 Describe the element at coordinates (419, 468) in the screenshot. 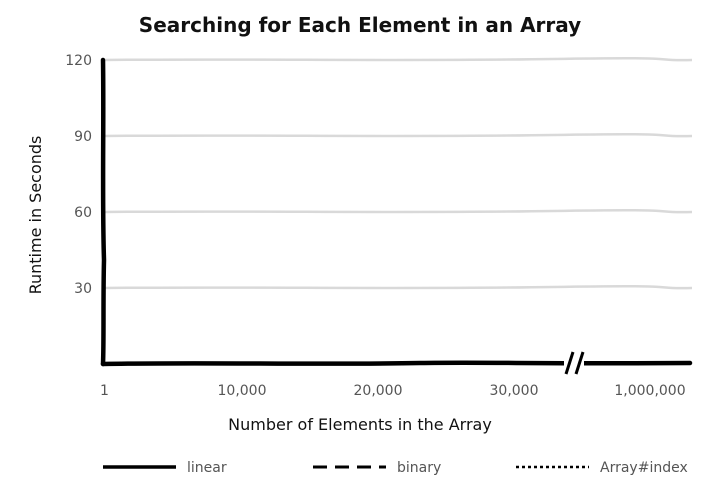

I see `legend-label: binary` at that location.